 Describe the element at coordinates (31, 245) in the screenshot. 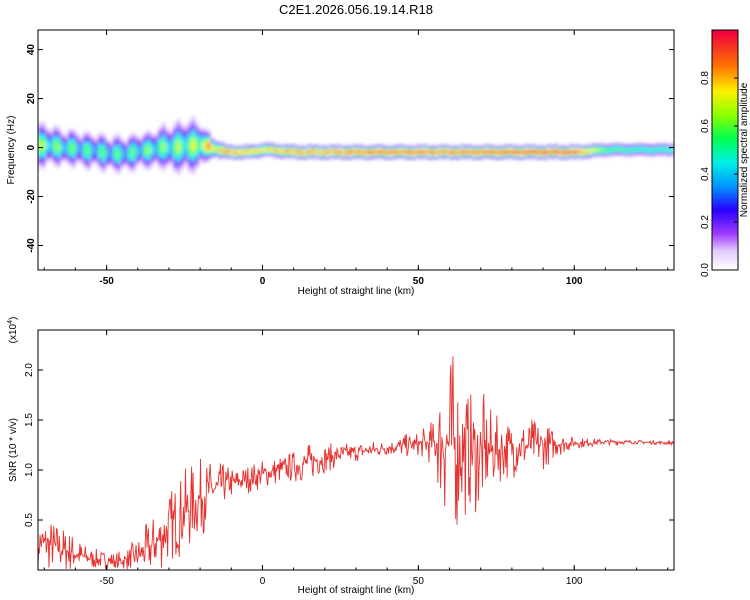

I see `spectrogram-y-tick-label: -40` at that location.